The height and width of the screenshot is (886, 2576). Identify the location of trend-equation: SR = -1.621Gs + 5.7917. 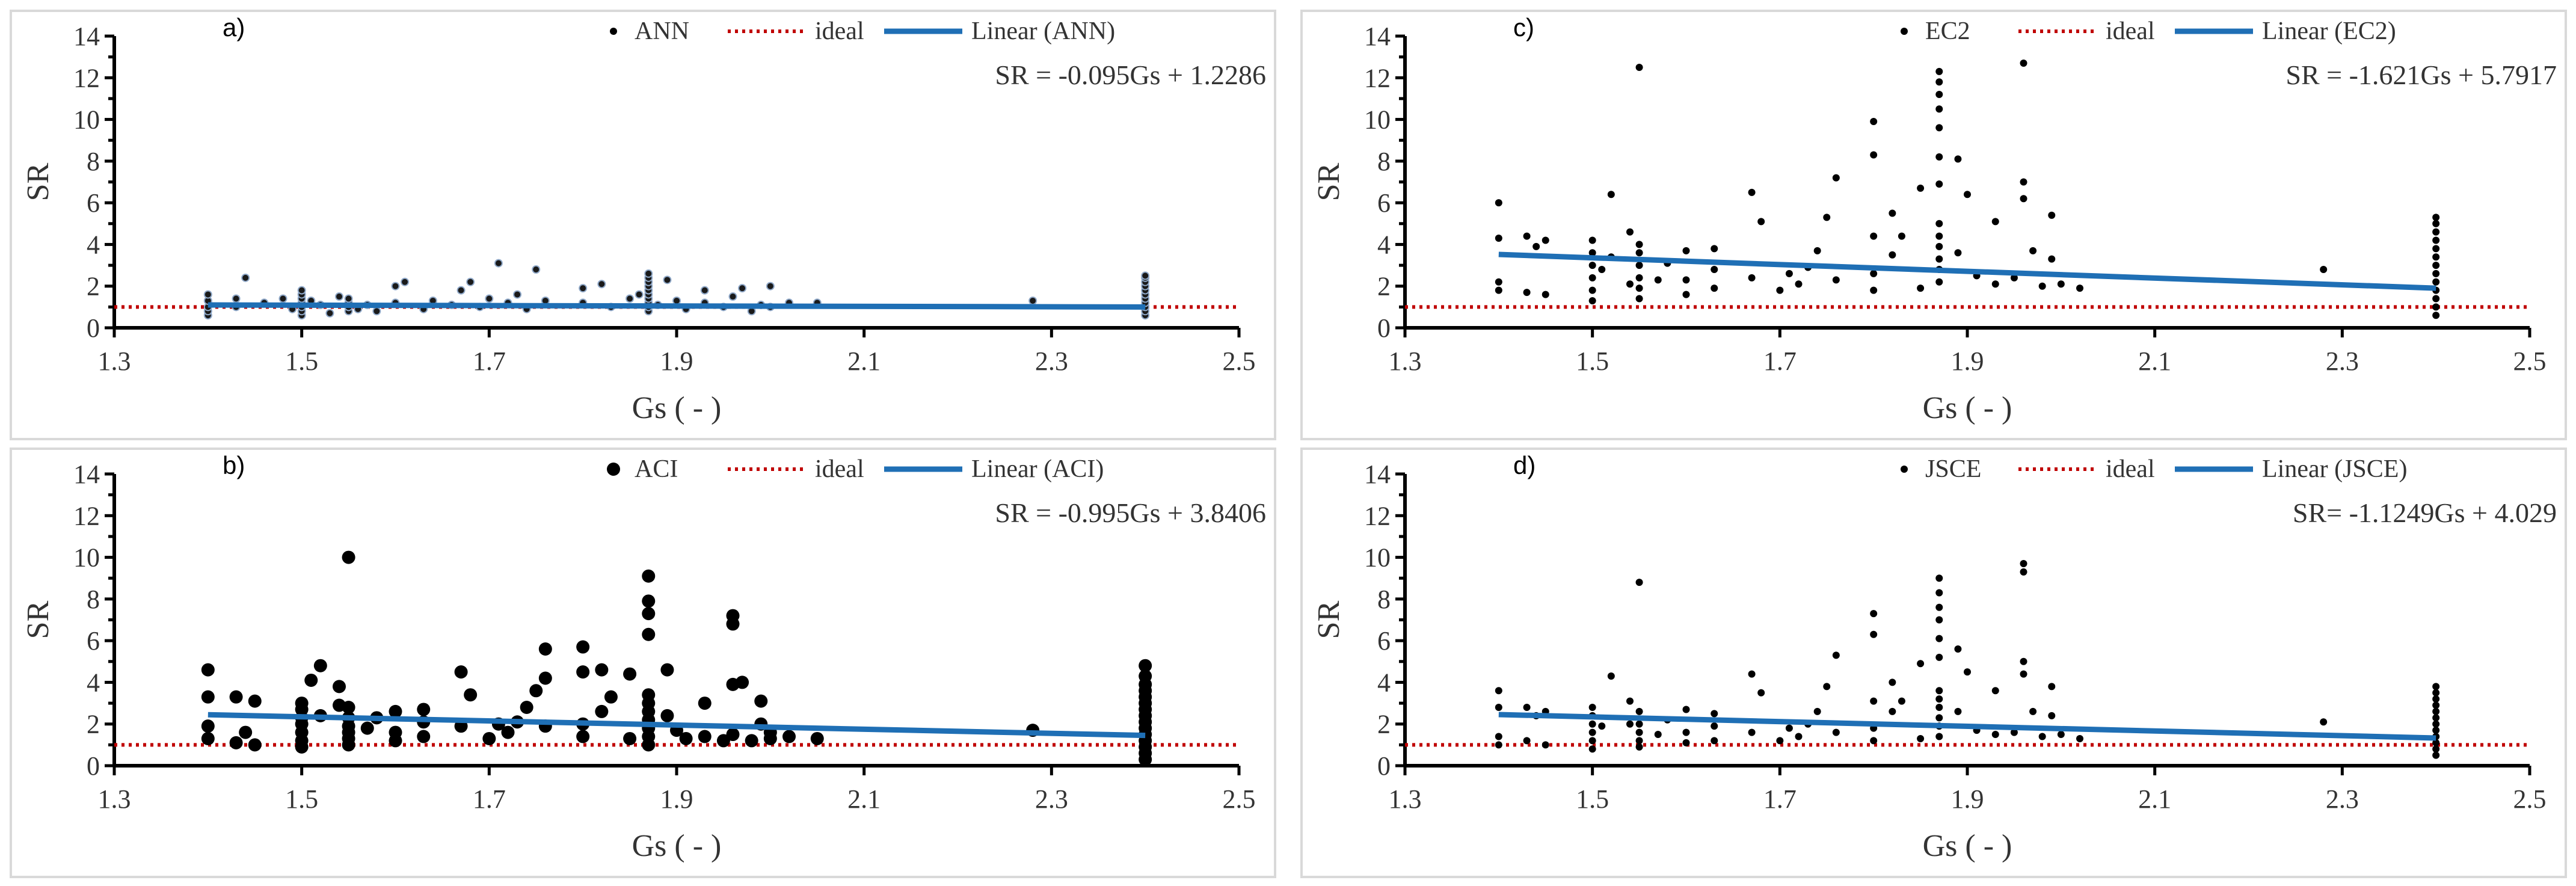
(2421, 75).